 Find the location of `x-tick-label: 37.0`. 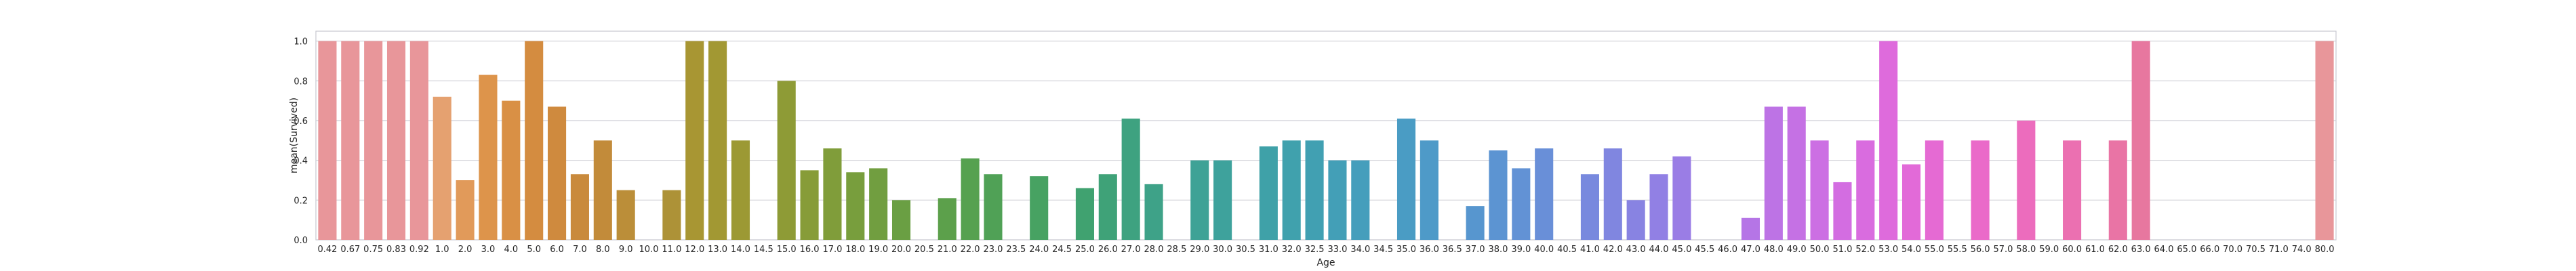

x-tick-label: 37.0 is located at coordinates (1475, 250).